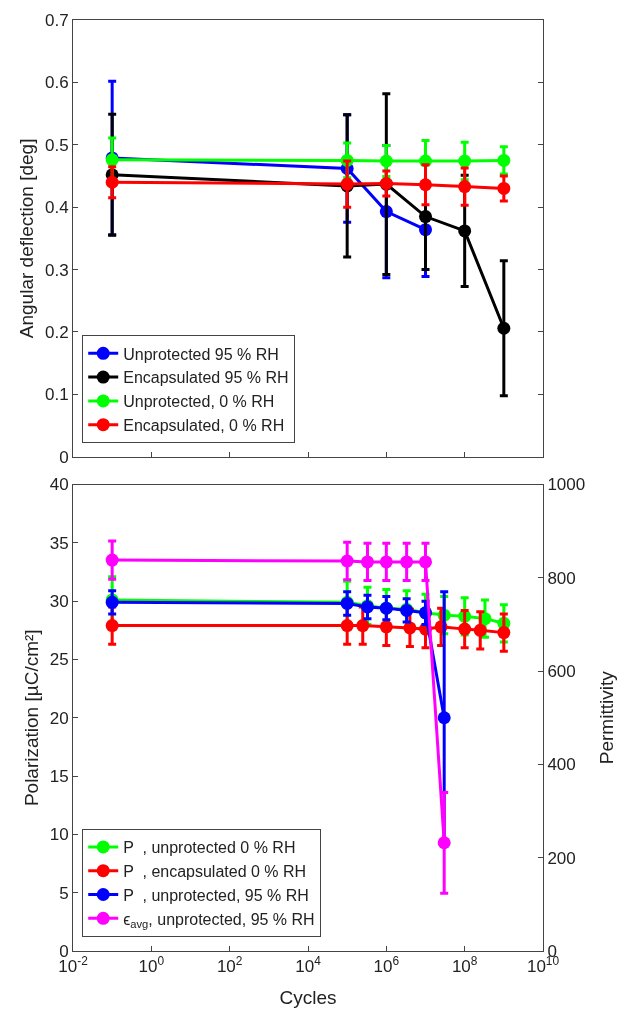 Image resolution: width=631 pixels, height=1034 pixels. I want to click on y-tick-label: 25, so click(59, 660).